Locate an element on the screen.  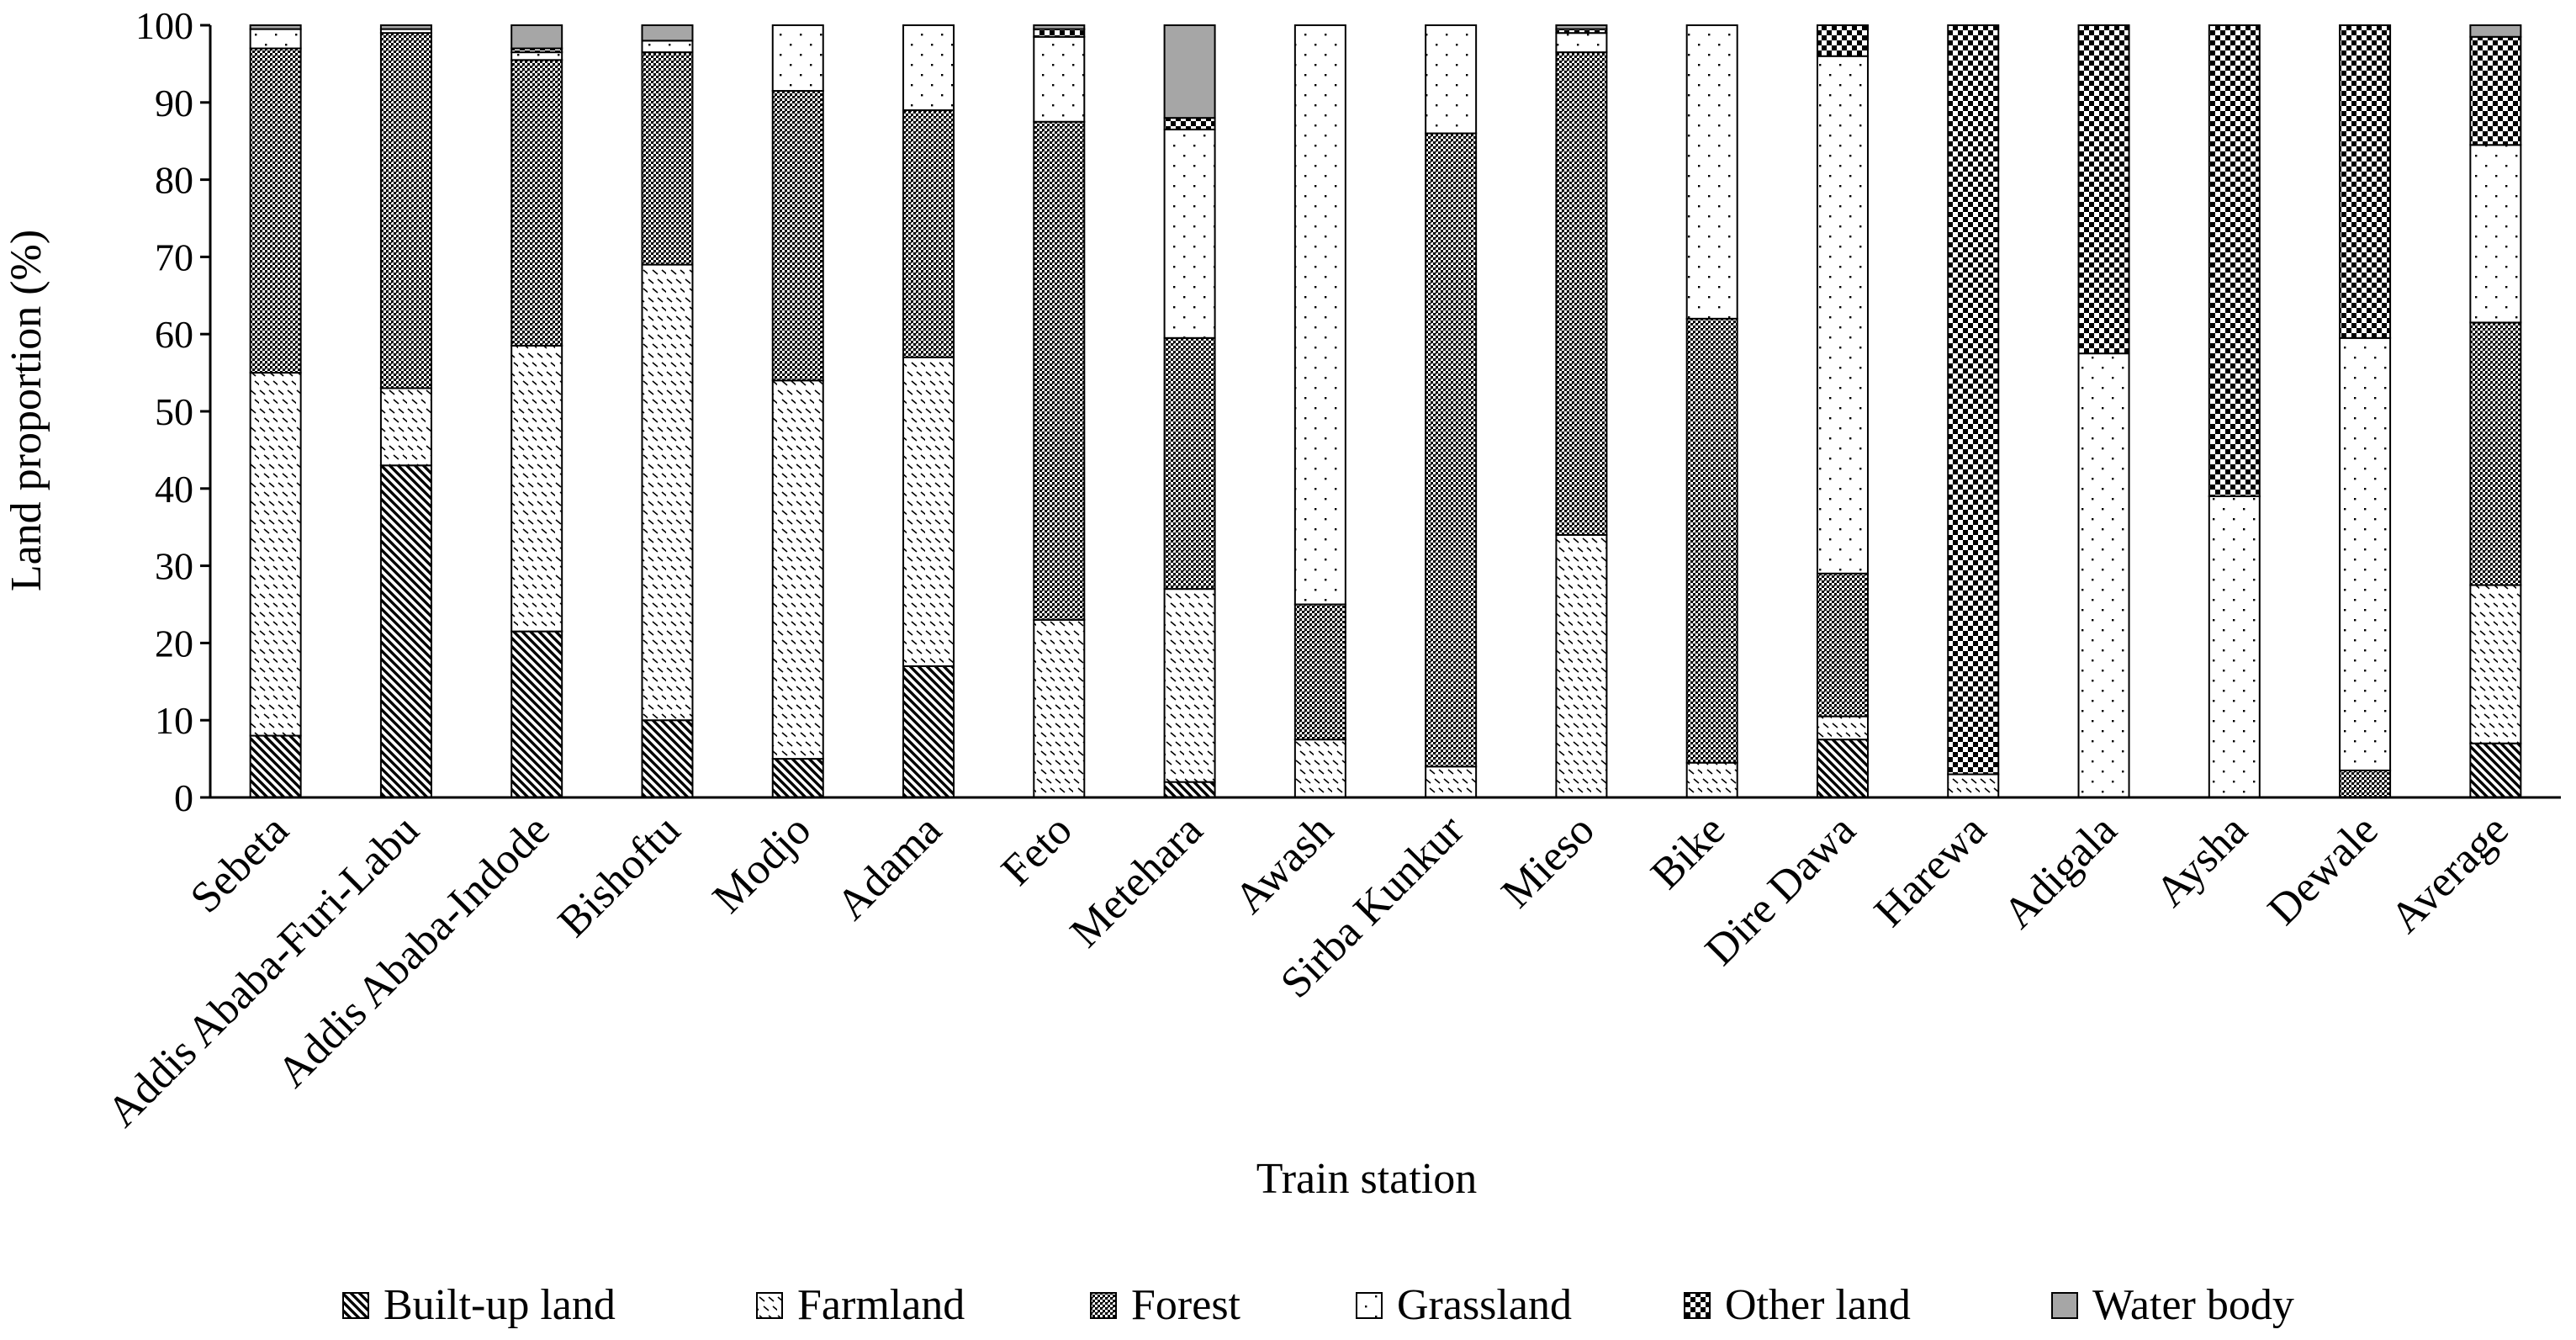
y-tick-label: 20 is located at coordinates (174, 643).